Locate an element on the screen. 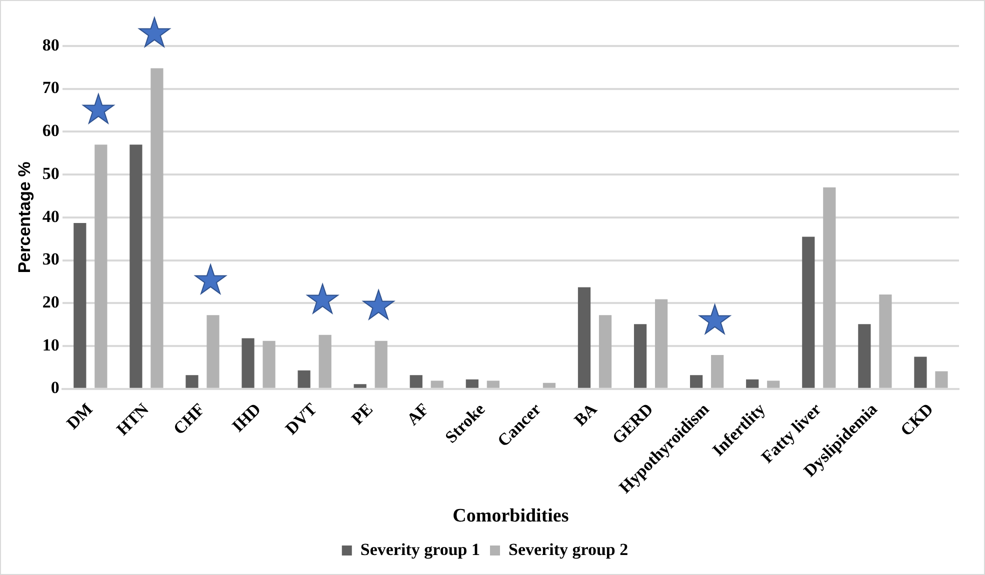 The width and height of the screenshot is (985, 575). y-tick-label: 80 is located at coordinates (51, 44).